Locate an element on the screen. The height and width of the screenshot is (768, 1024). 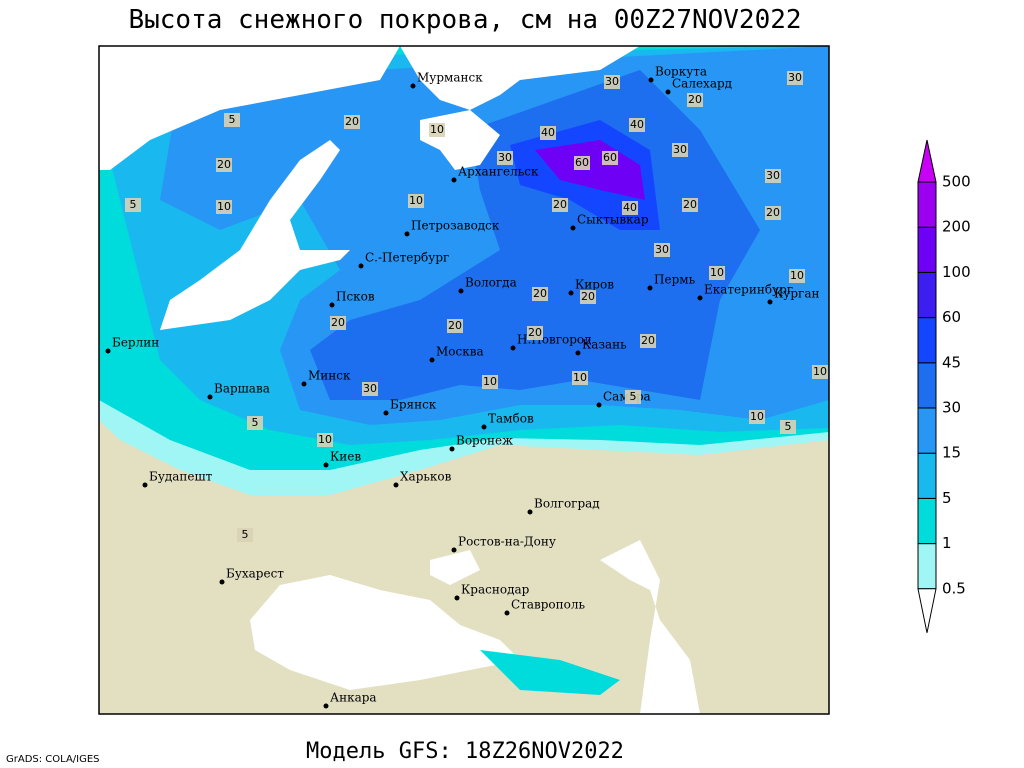
barents-sea is located at coordinates (520, 78).